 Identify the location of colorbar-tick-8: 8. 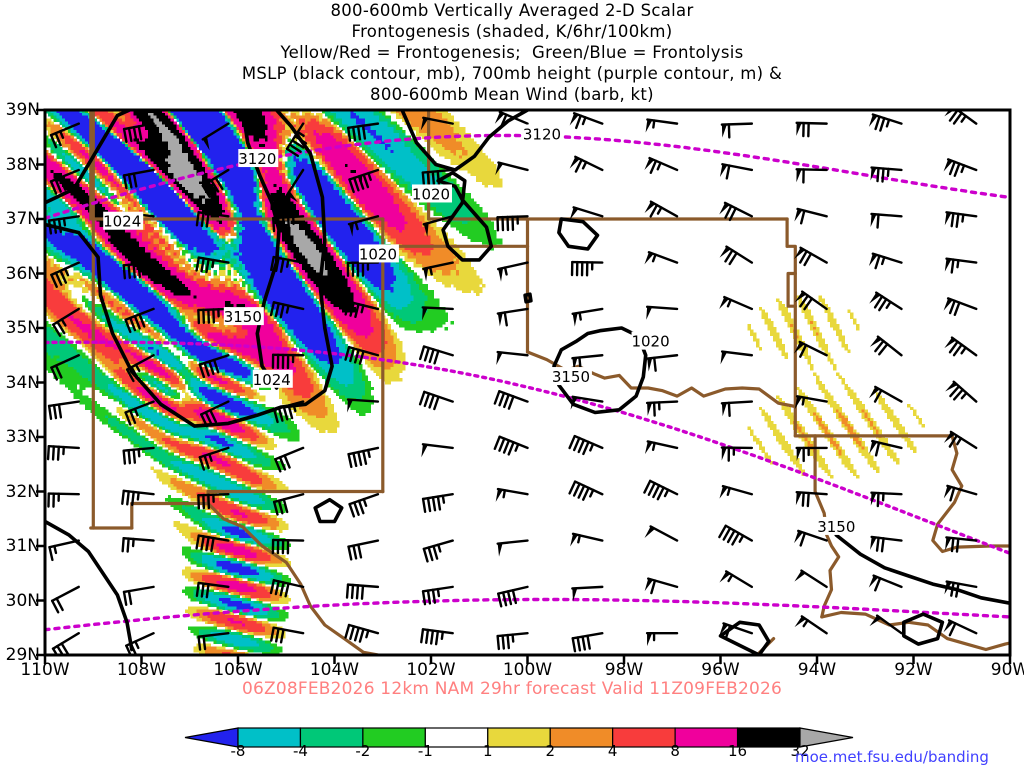
(675, 751).